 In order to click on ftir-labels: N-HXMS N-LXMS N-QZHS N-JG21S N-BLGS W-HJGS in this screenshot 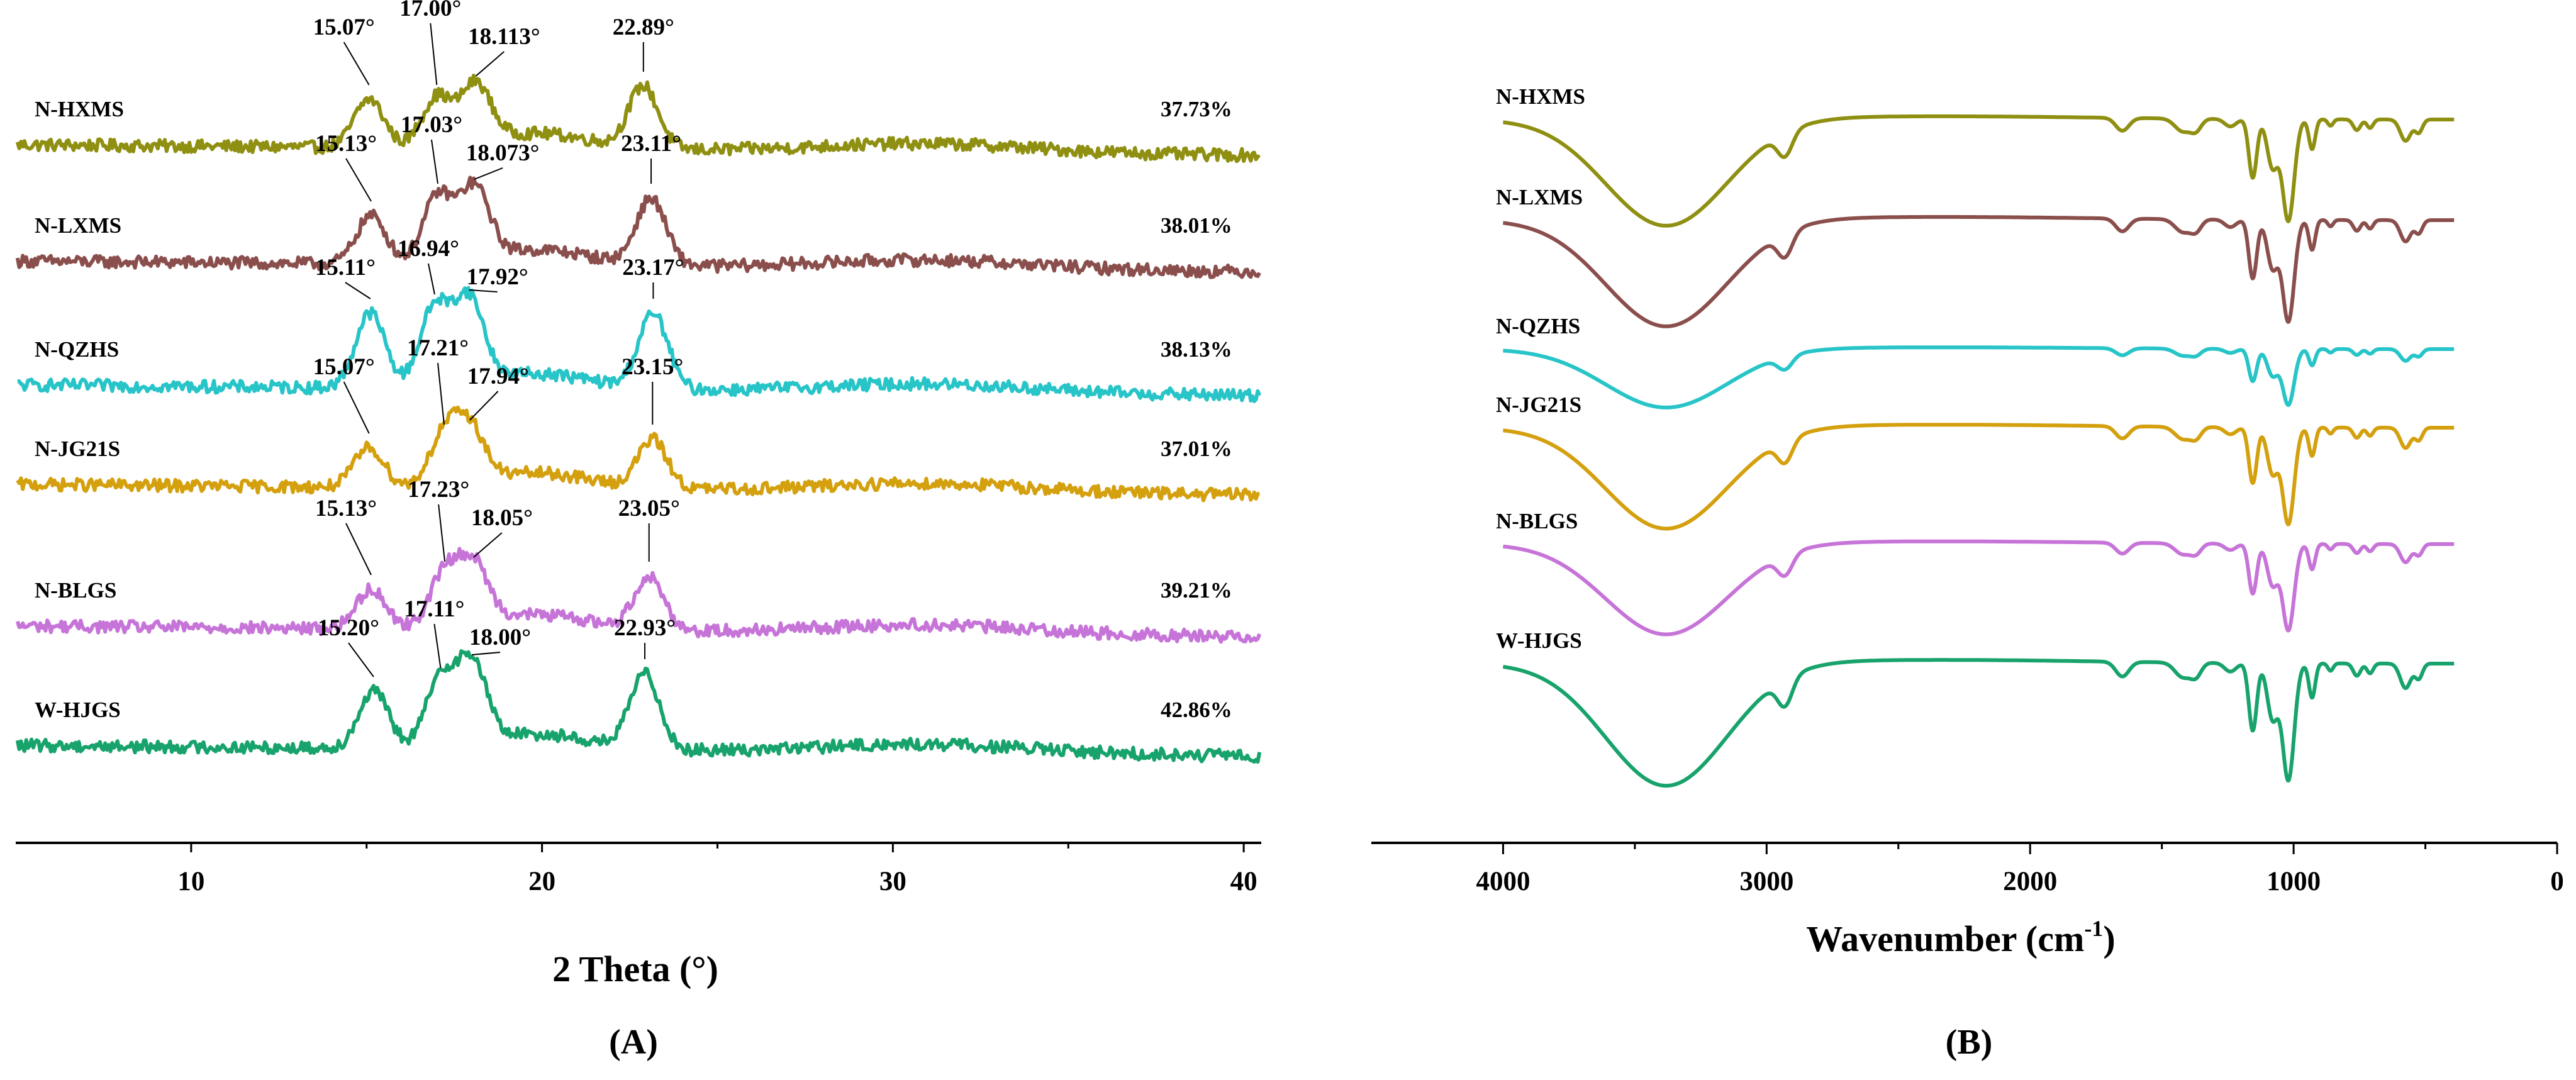, I will do `click(1540, 368)`.